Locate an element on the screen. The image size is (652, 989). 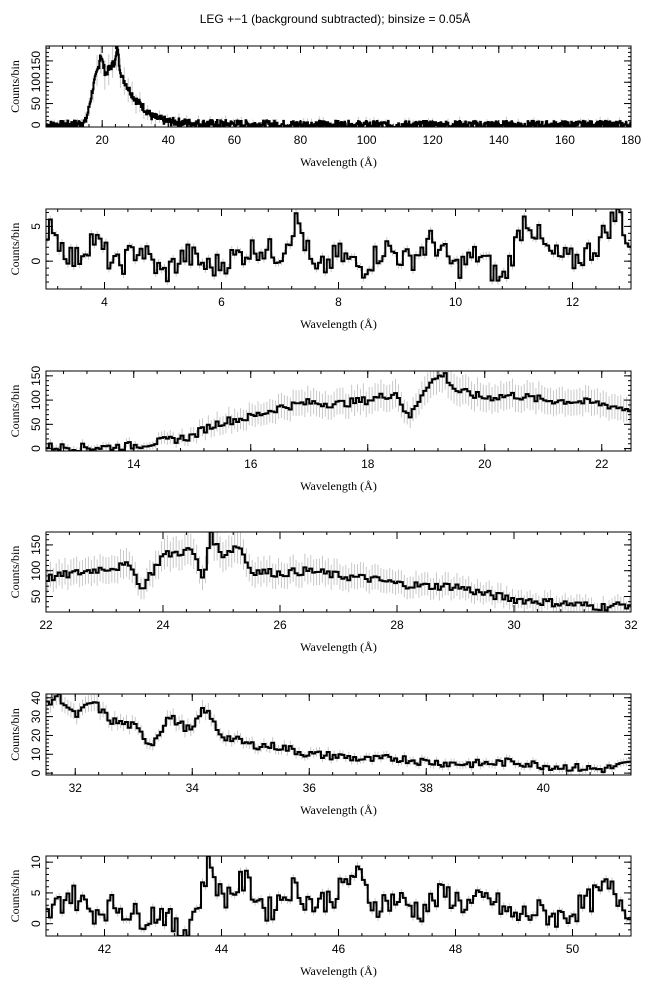
x-tick-label: 26 is located at coordinates (280, 625).